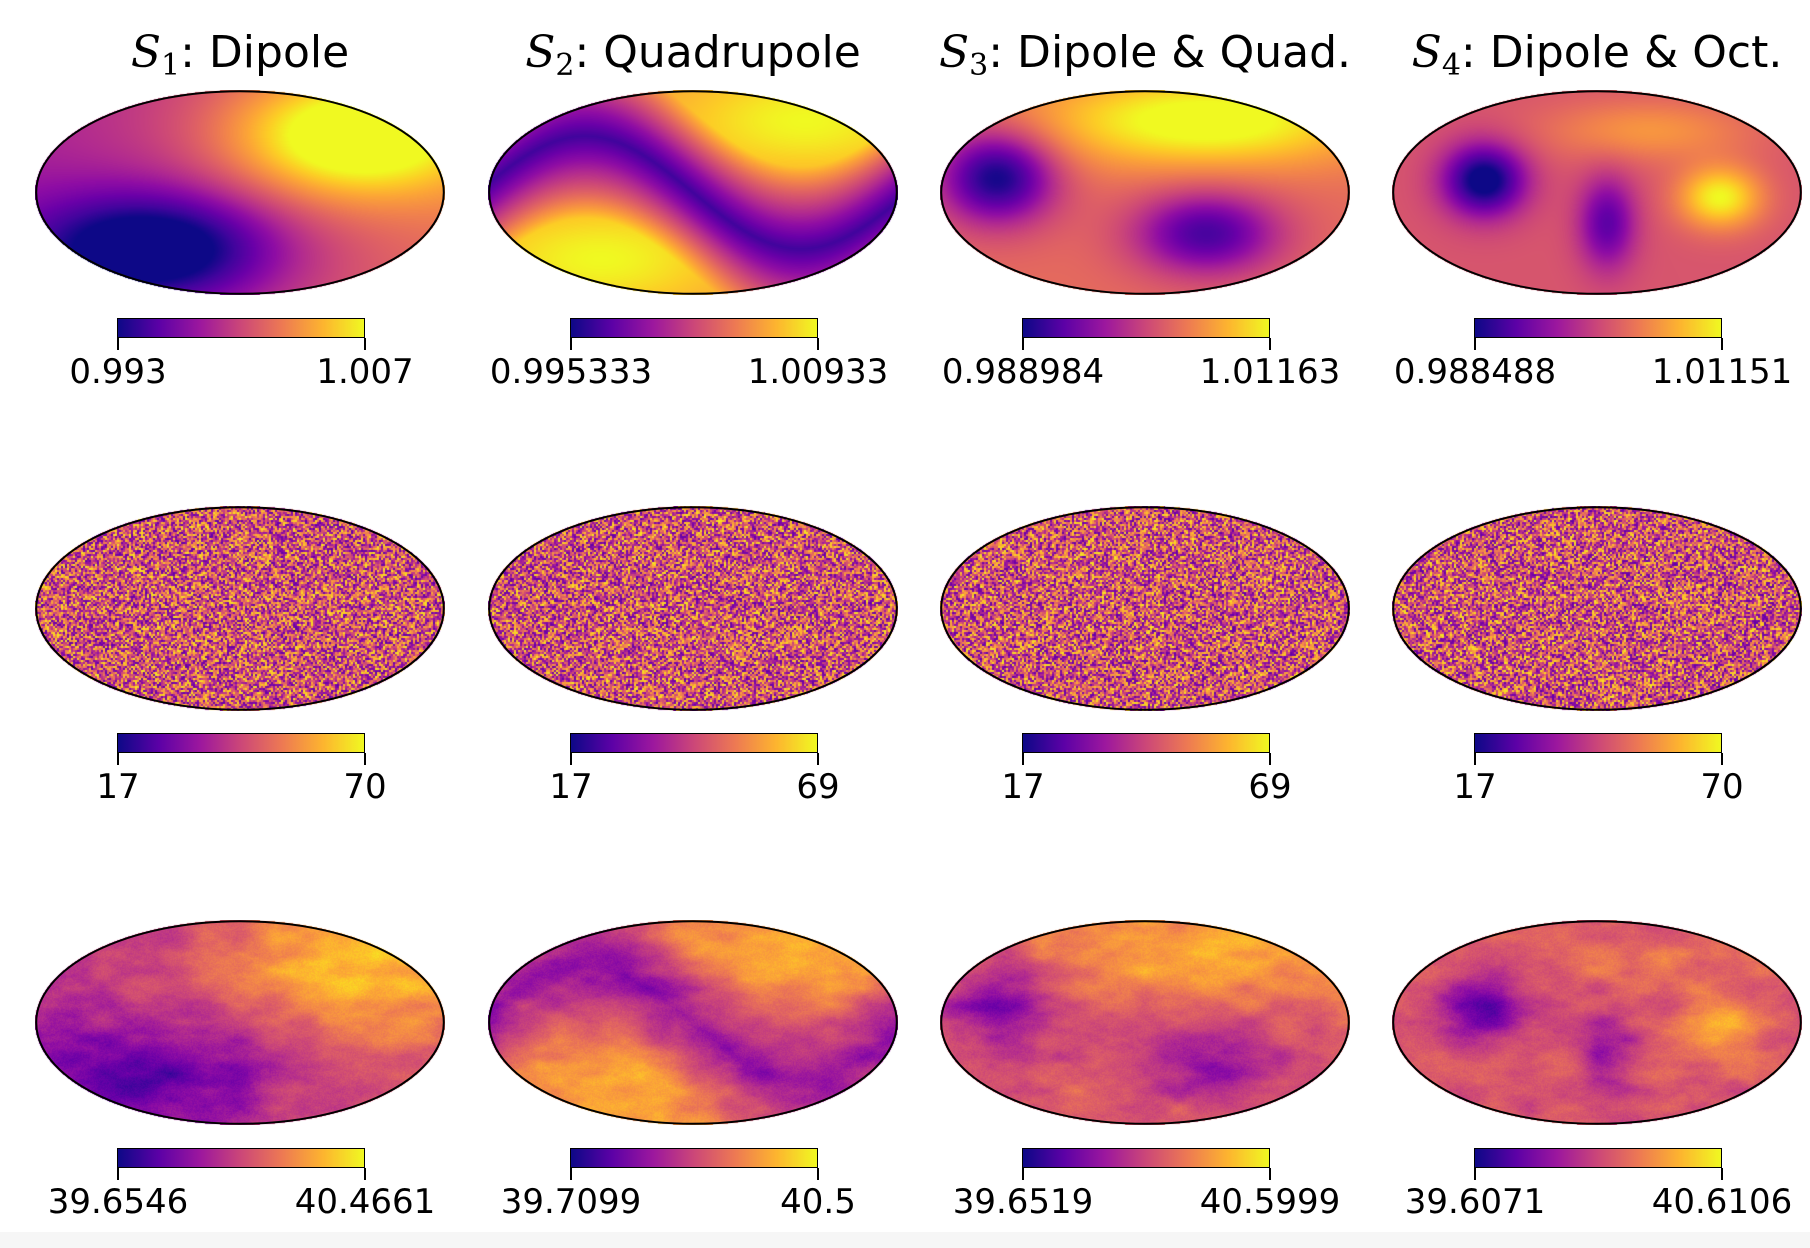  Describe the element at coordinates (1023, 372) in the screenshot. I see `colorbar-min-label: 0.988984` at that location.